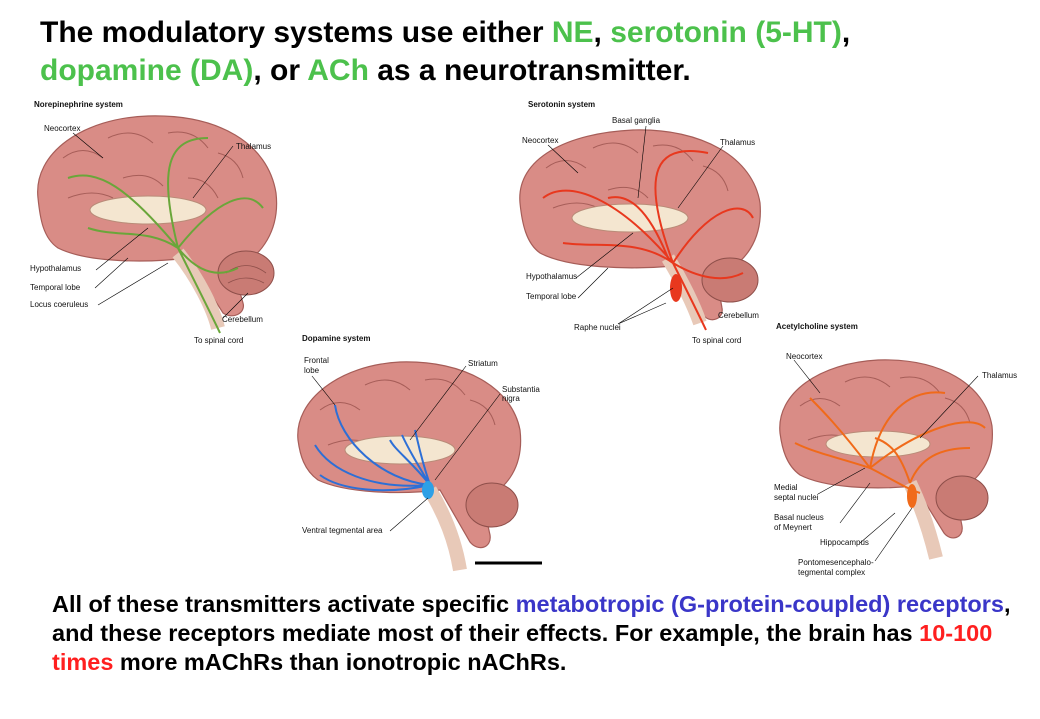 The width and height of the screenshot is (1040, 719). What do you see at coordinates (59, 304) in the screenshot?
I see `ne-label-locus-coeruleus: Locus coeruleus` at bounding box center [59, 304].